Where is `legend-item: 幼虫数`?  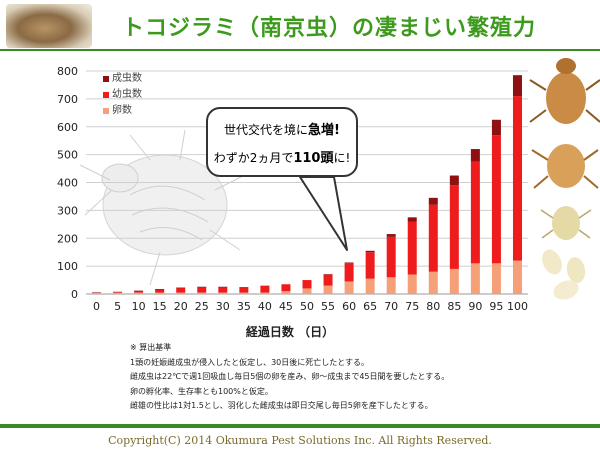
legend-item: 幼虫数 is located at coordinates (122, 95).